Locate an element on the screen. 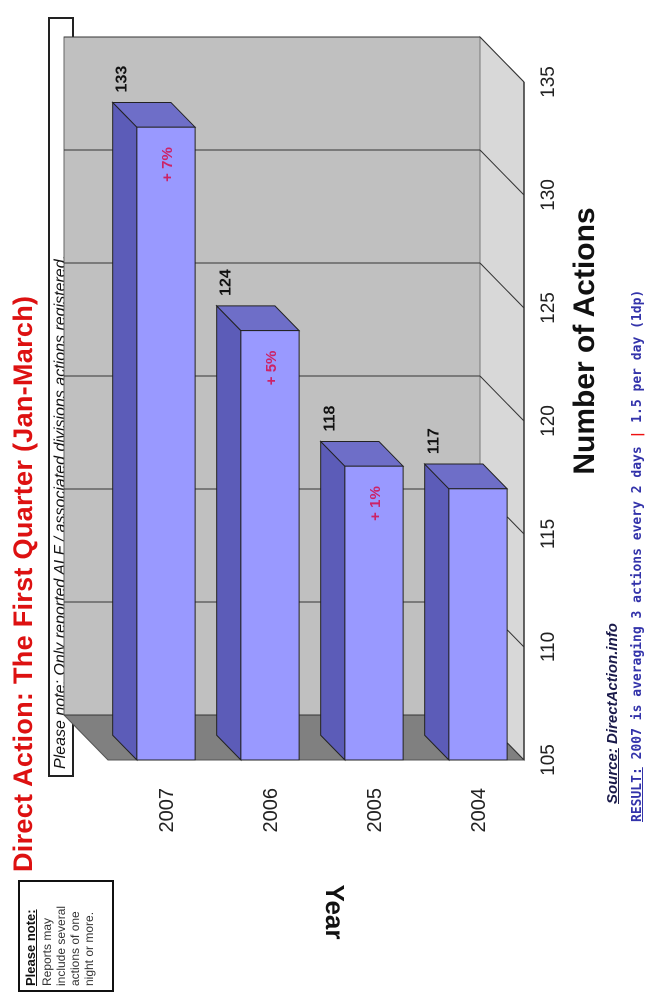 The image size is (664, 992). x-axis-title: Number of Actions is located at coordinates (584, 340).